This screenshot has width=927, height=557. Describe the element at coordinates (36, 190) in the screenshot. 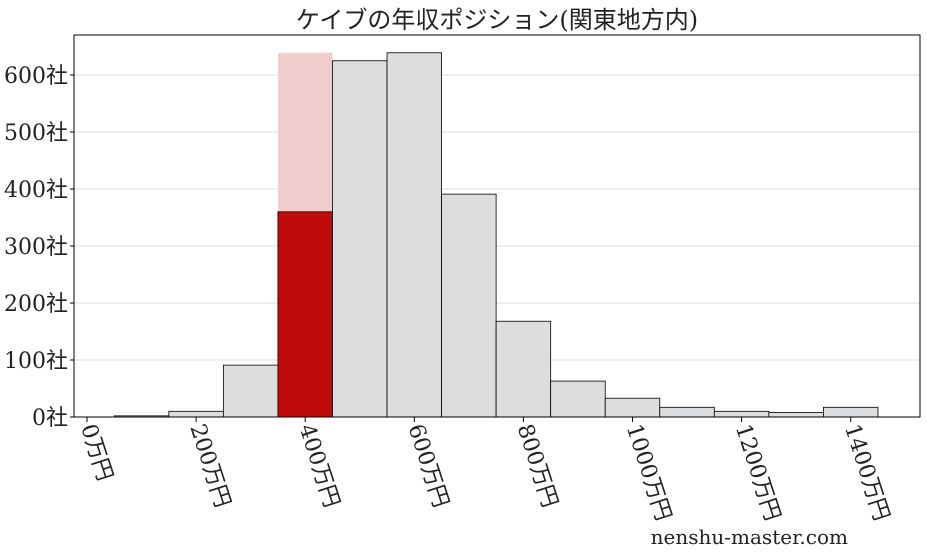

I see `y-tick-label: 400社` at that location.